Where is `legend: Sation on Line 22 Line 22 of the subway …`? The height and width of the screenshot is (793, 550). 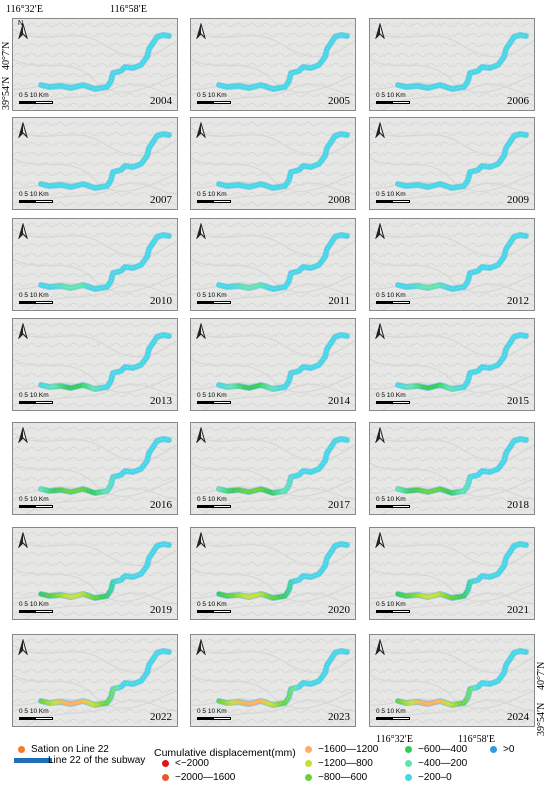 legend: Sation on Line 22 Line 22 of the subway … is located at coordinates (275, 767).